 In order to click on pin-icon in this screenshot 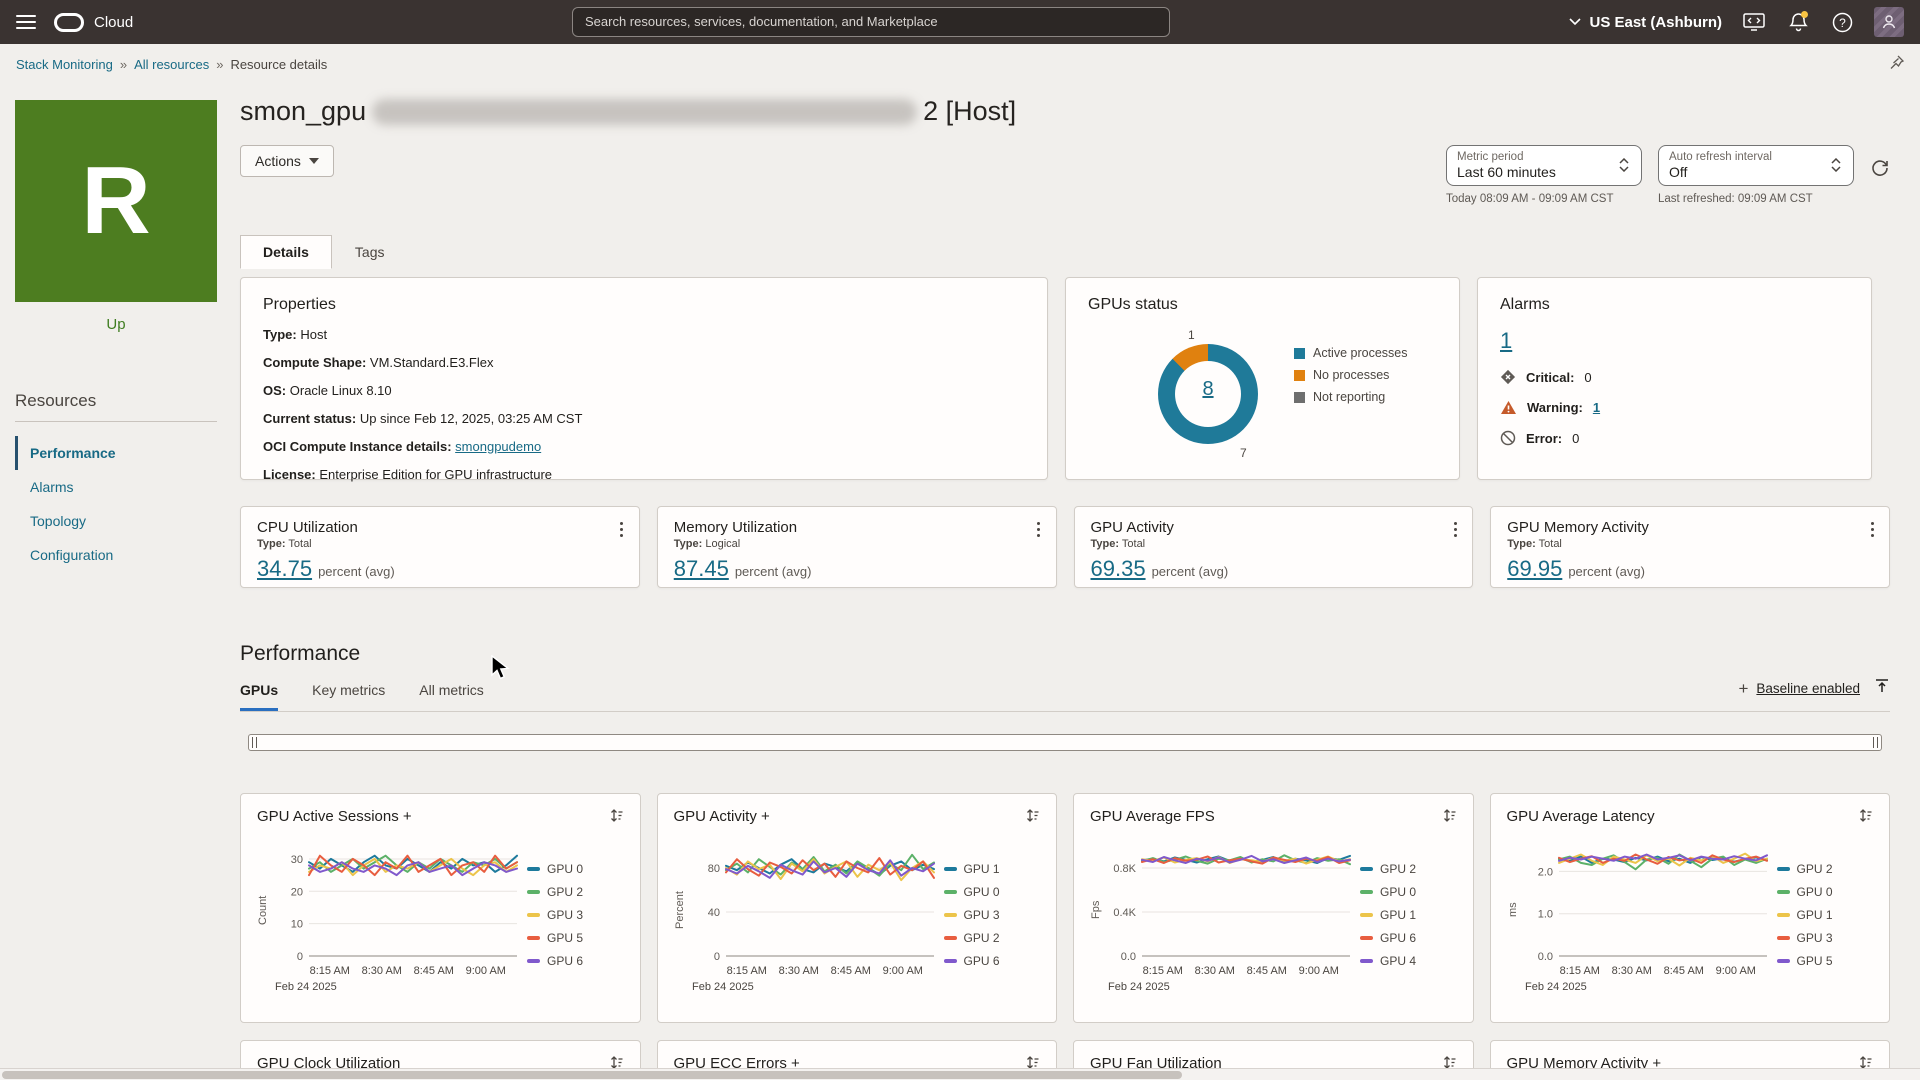, I will do `click(1897, 64)`.